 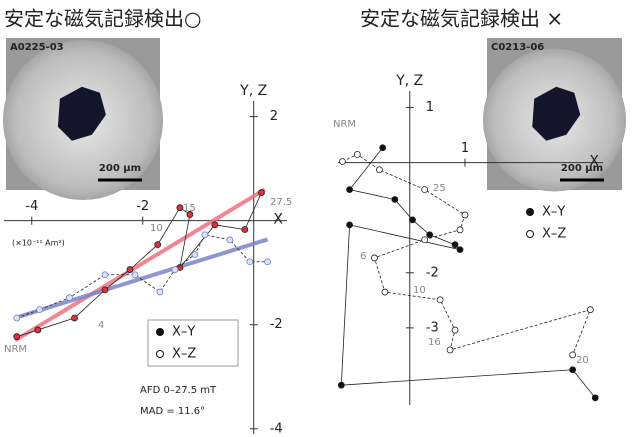 I want to click on annotation: 15, so click(x=189, y=208).